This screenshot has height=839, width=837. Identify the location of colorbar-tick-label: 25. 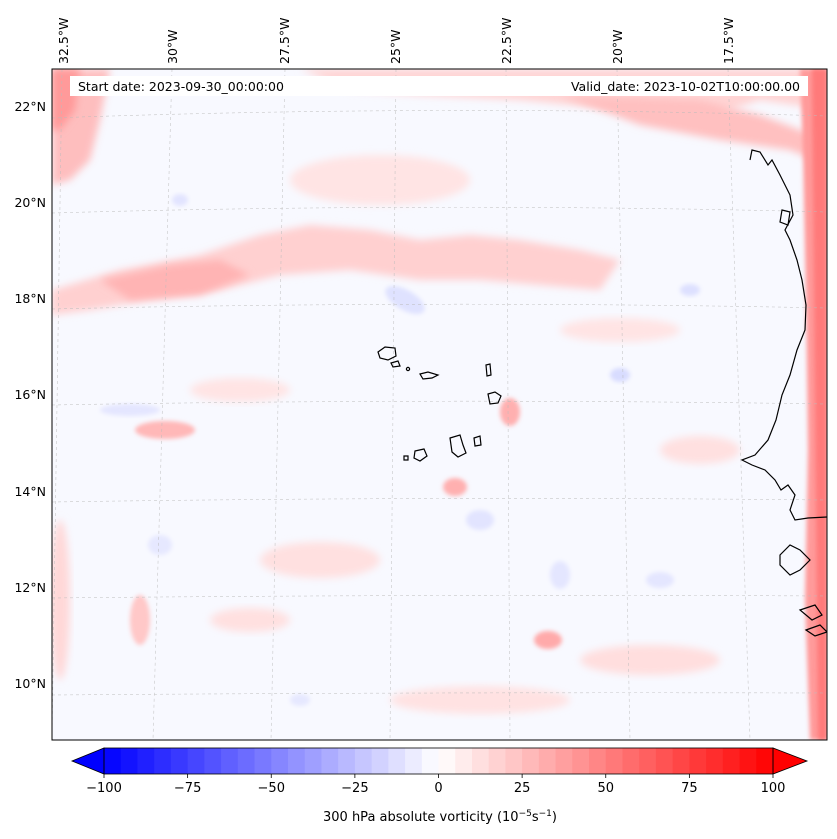
(522, 788).